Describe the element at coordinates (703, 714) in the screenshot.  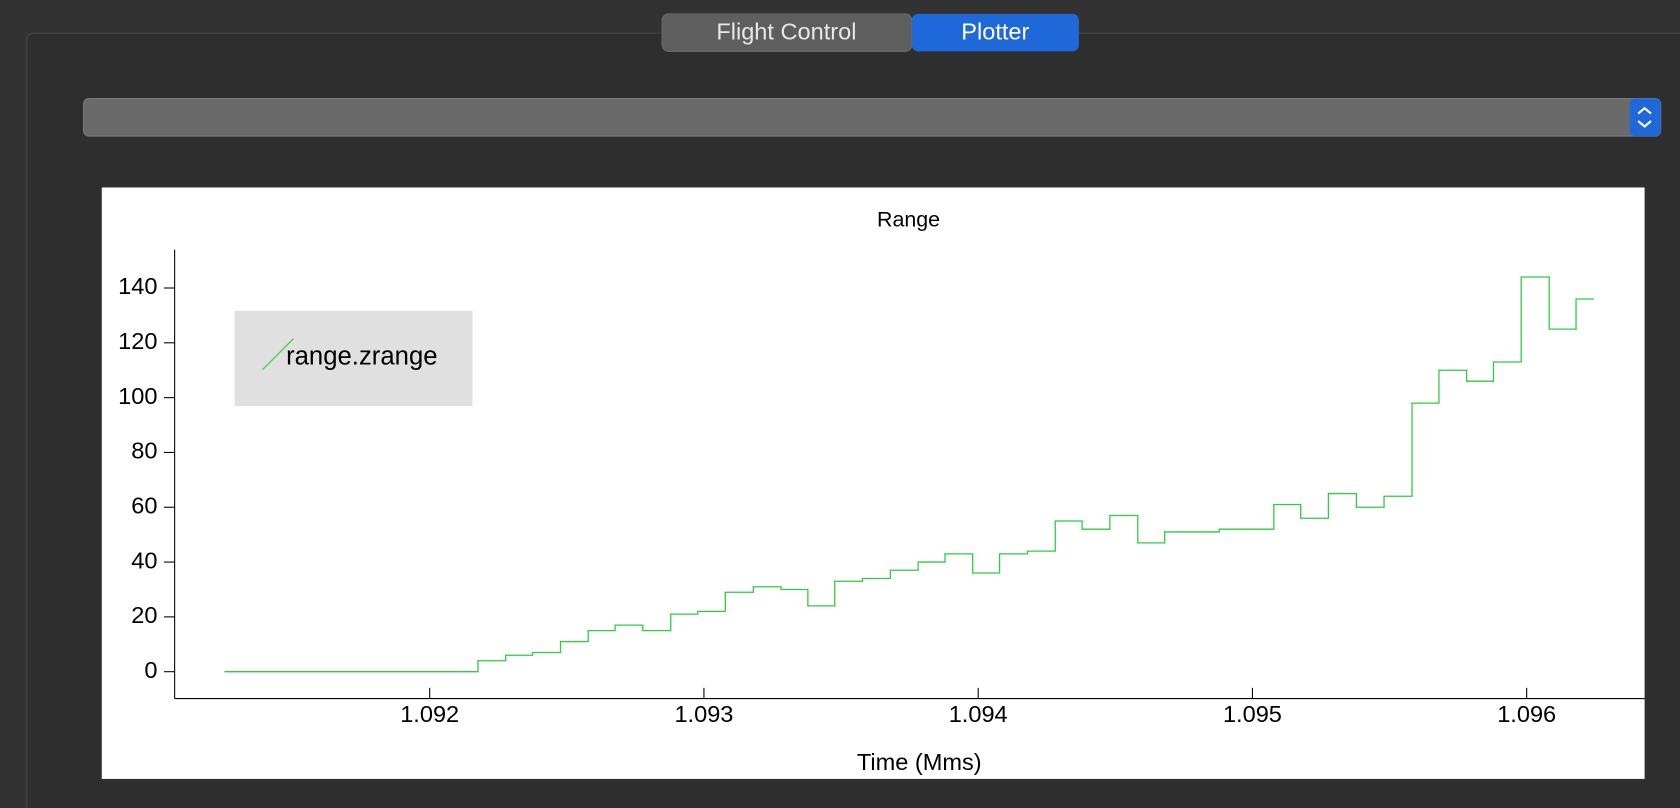
I see `x-tick-label: 1.093` at that location.